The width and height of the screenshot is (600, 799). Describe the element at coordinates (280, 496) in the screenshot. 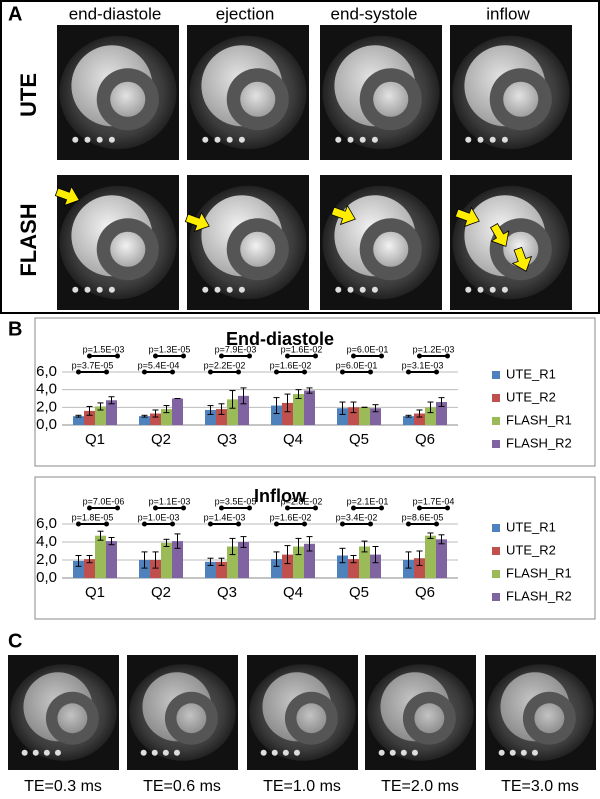

I see `chart-title: Inflow` at that location.